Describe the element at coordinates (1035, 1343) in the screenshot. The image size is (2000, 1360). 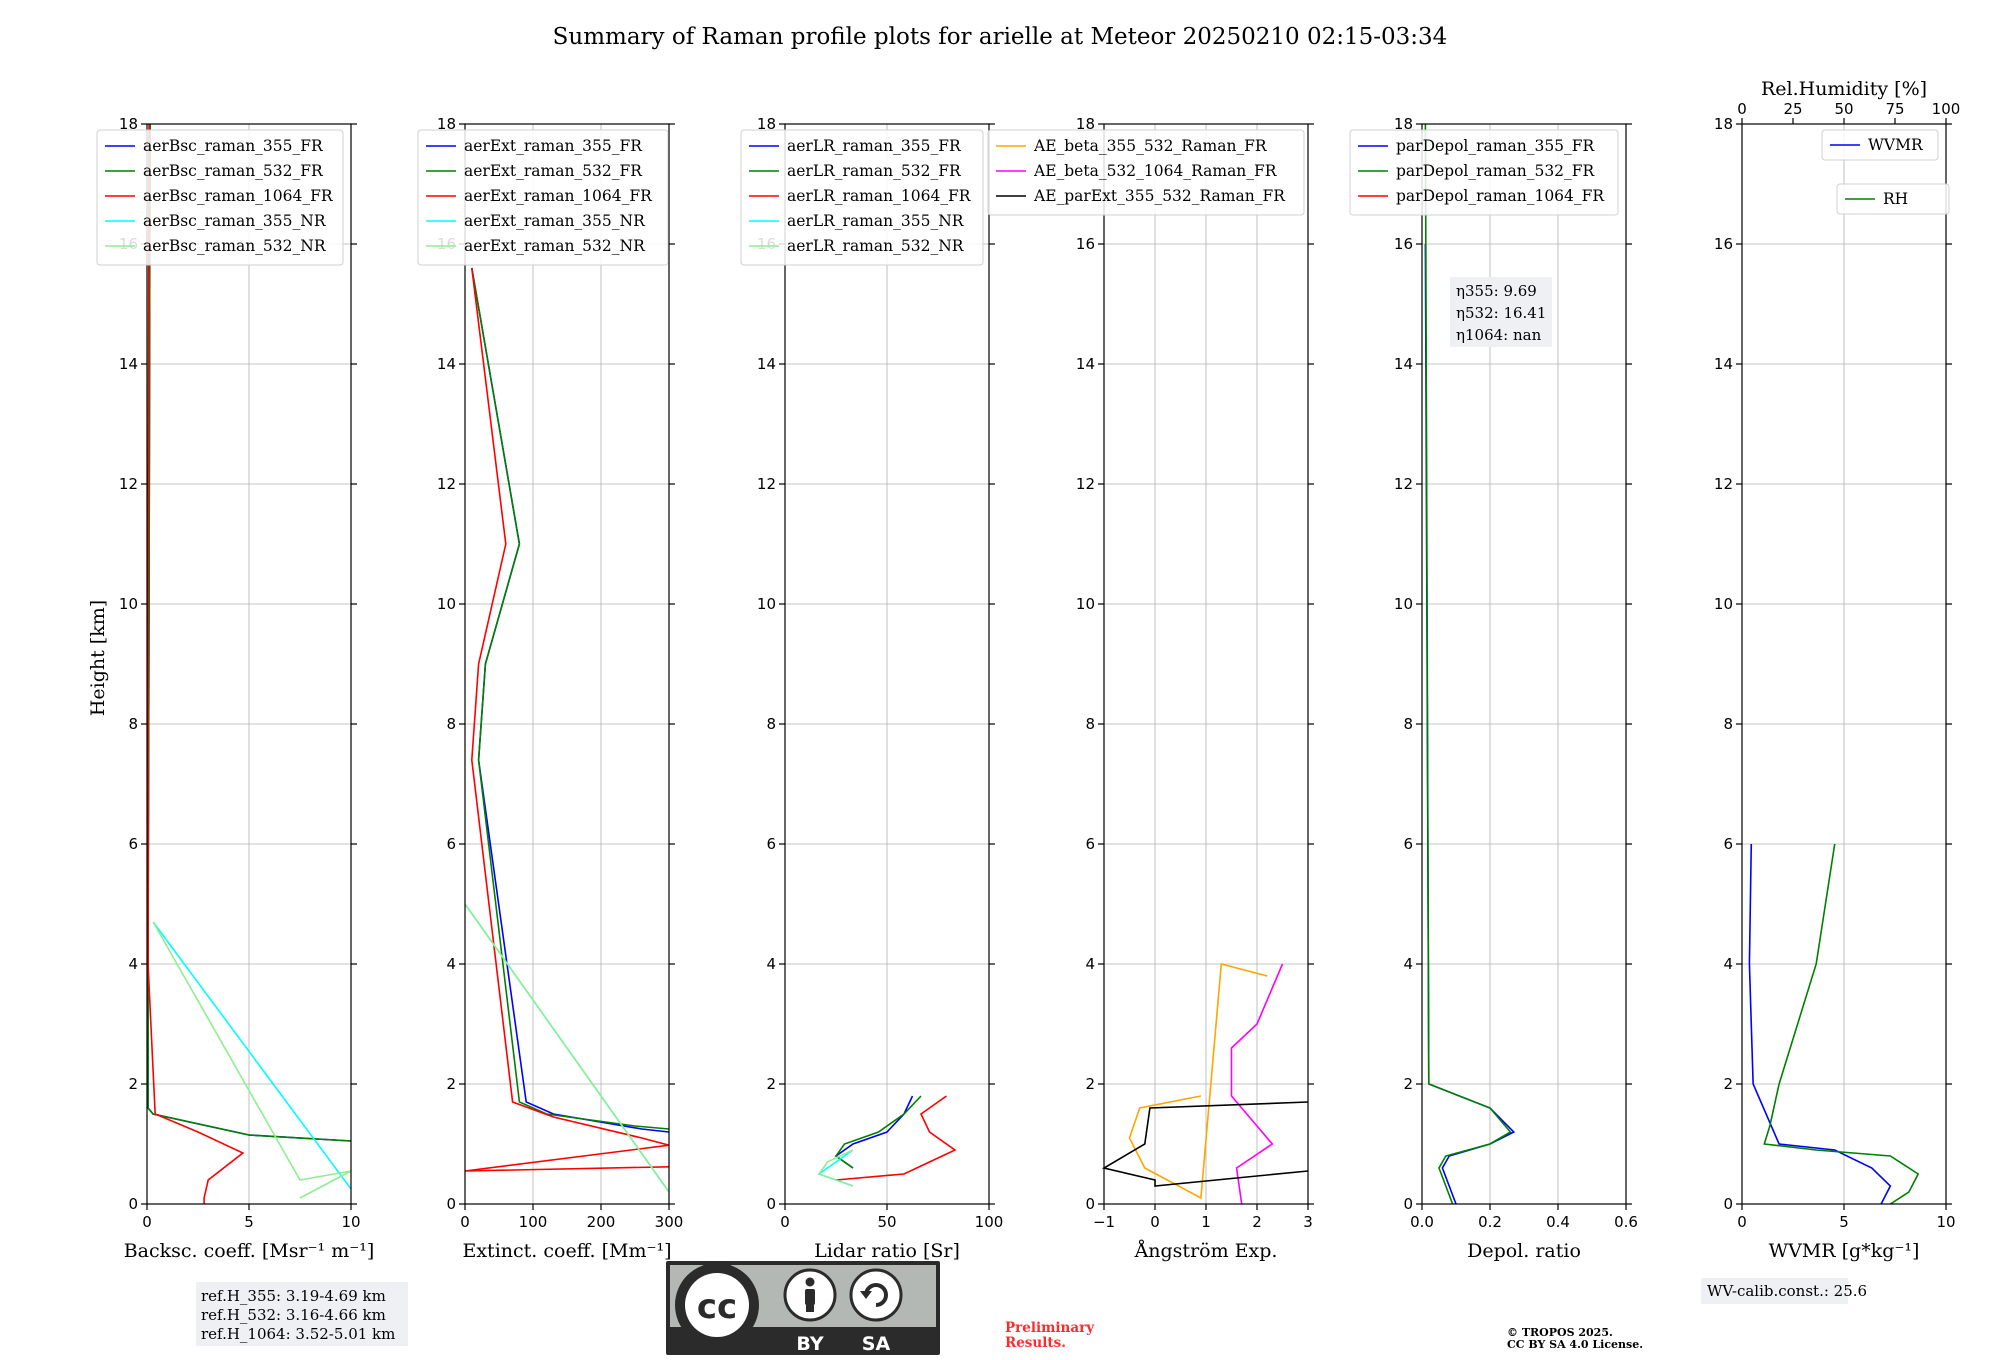
I see `preliminary-line-2: Results.` at that location.